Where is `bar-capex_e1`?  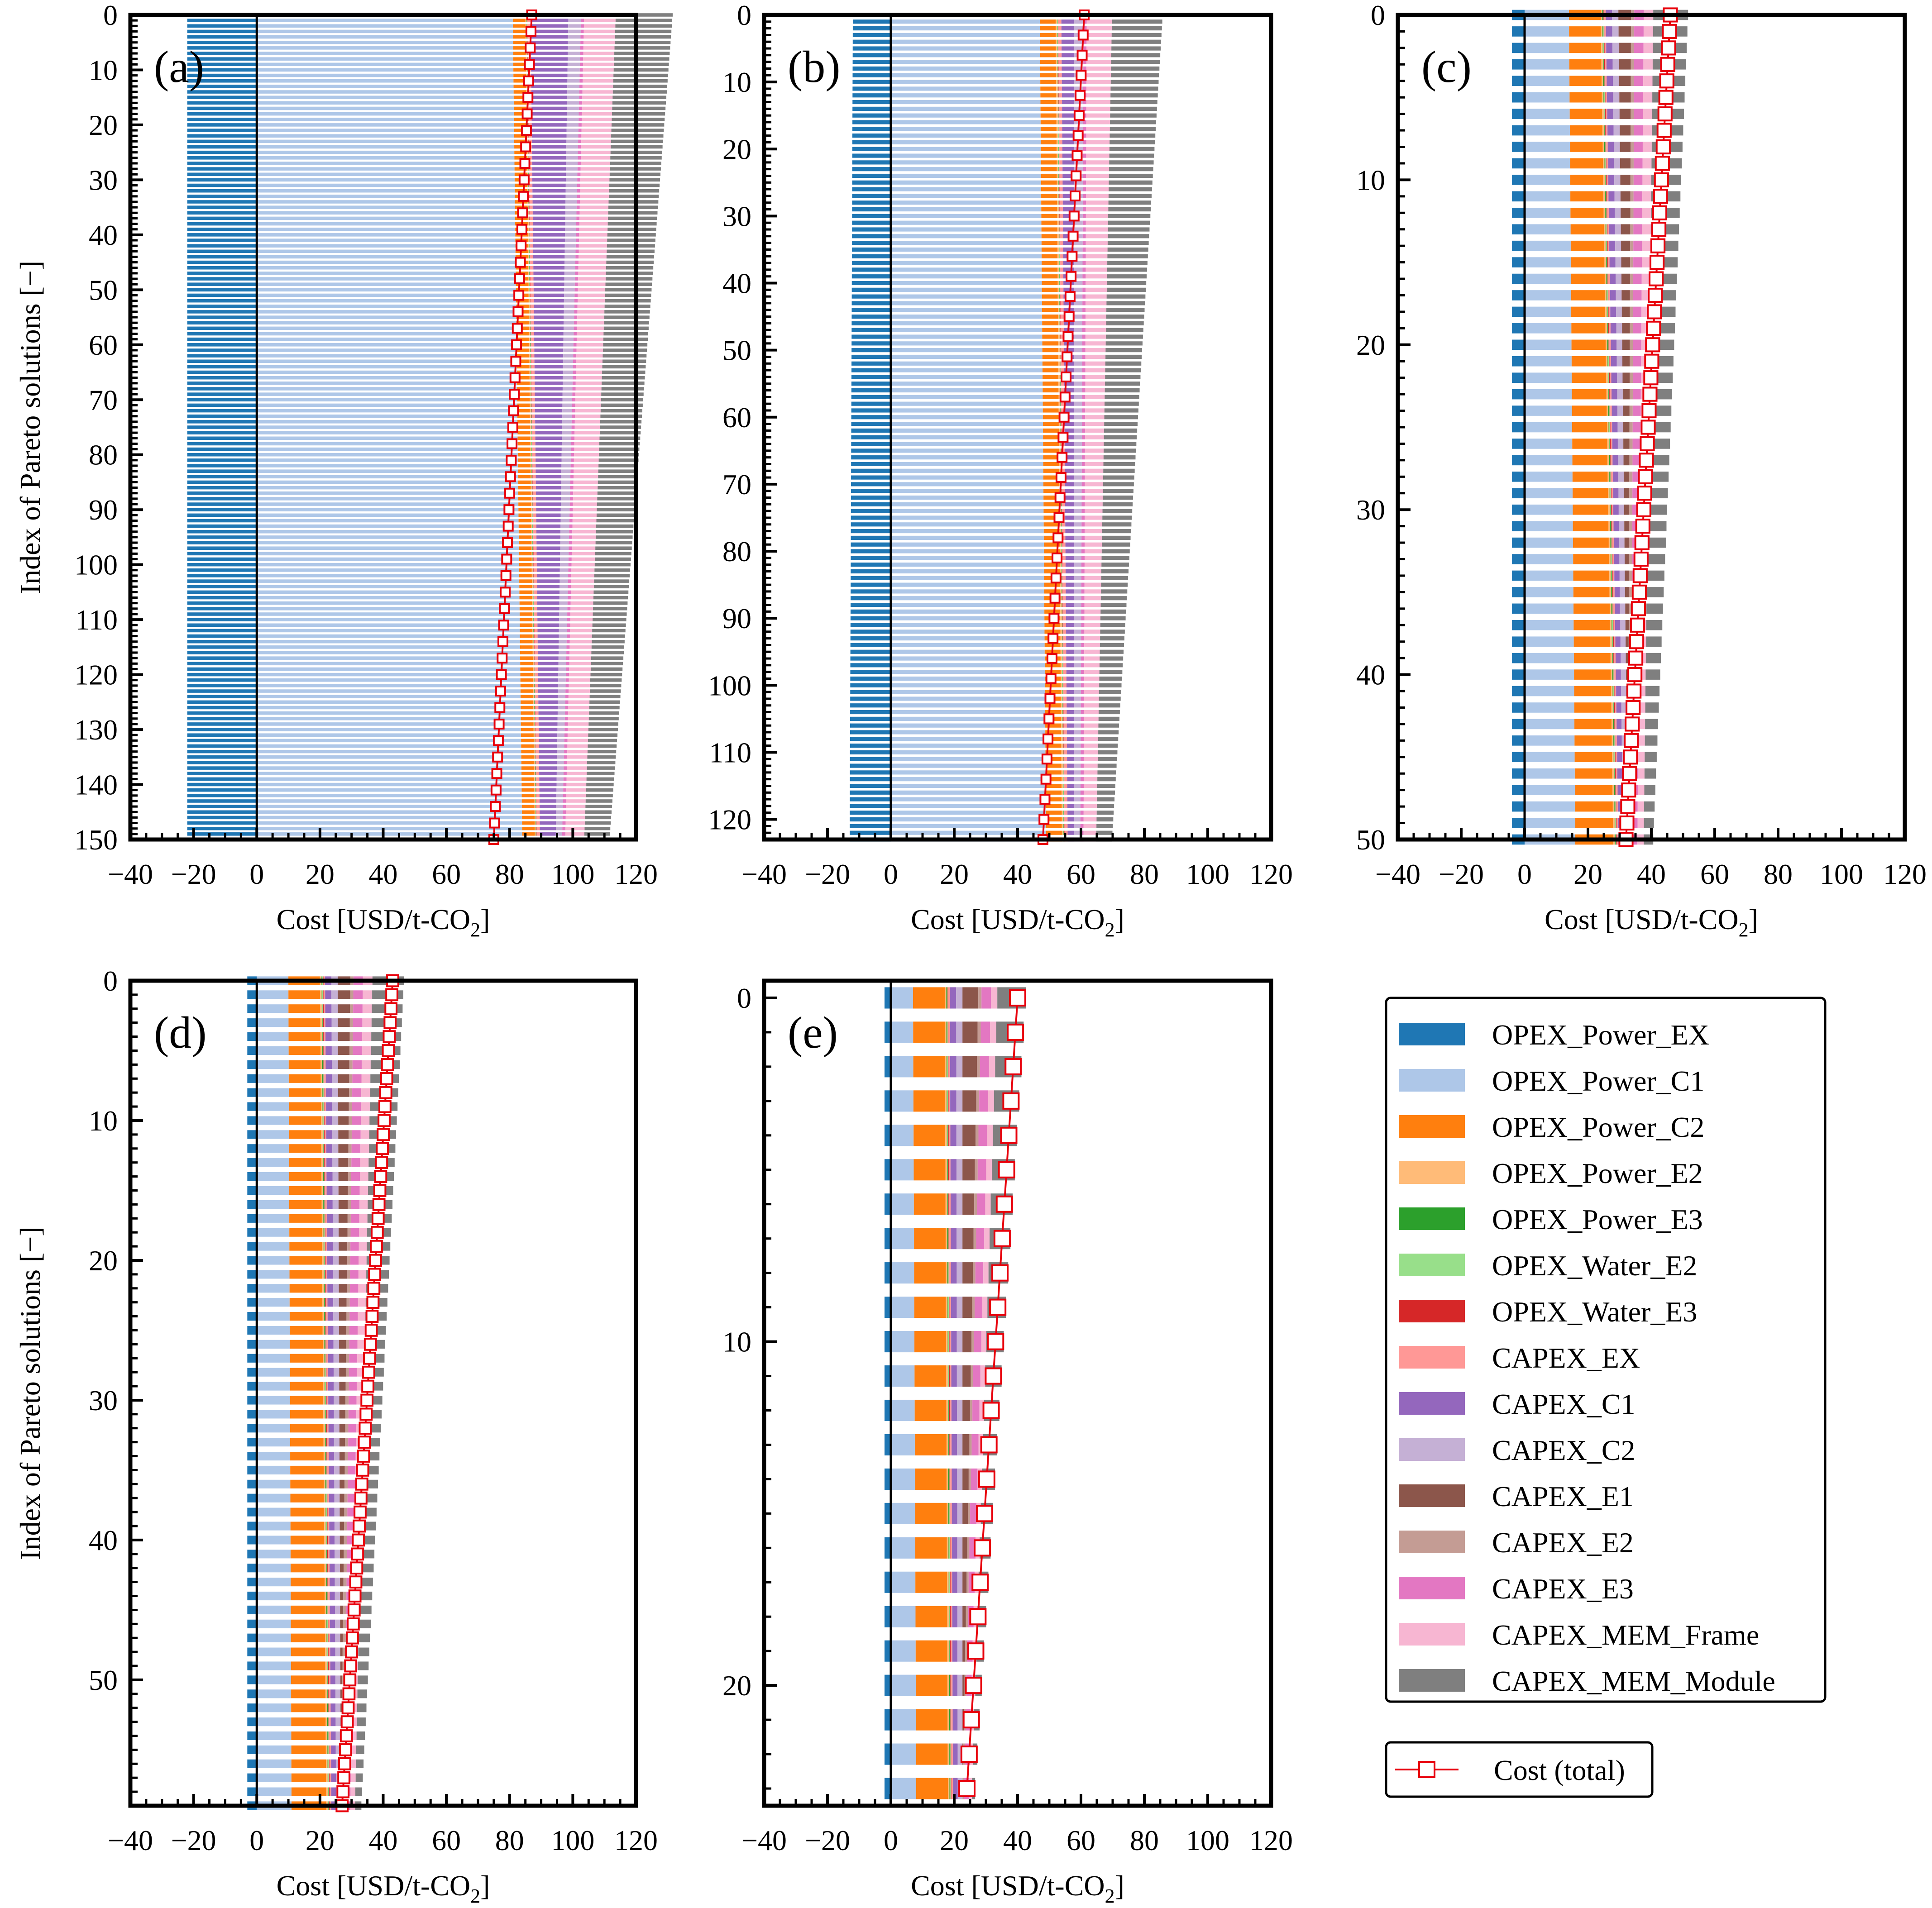 bar-capex_e1 is located at coordinates (1626, 526).